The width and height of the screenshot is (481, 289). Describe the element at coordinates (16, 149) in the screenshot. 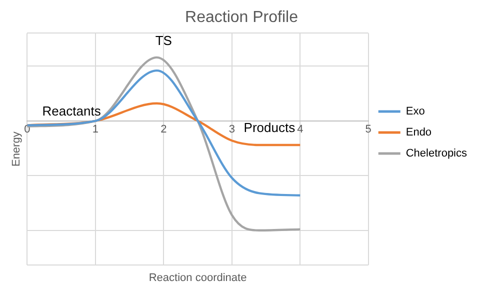

I see `y-axis-title: Energy` at that location.